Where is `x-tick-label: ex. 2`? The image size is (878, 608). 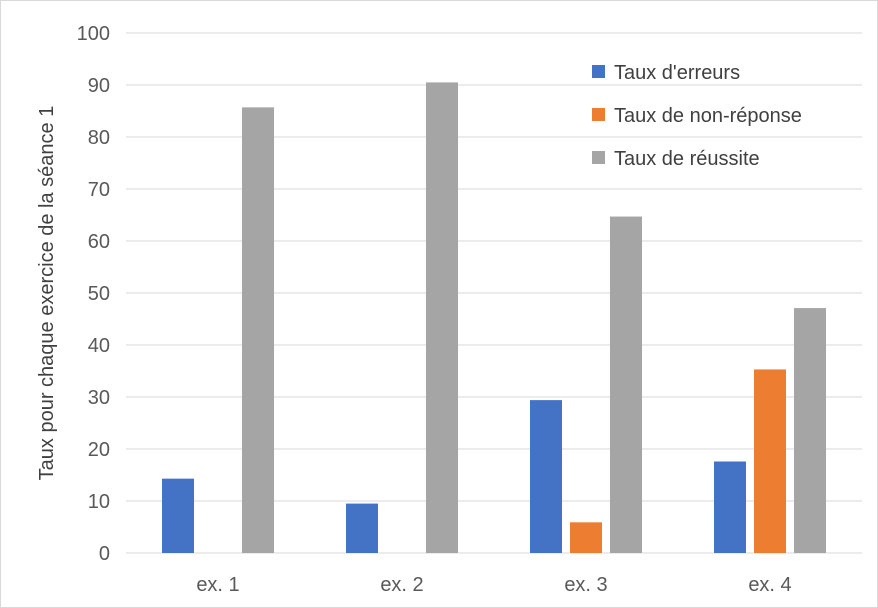
x-tick-label: ex. 2 is located at coordinates (401, 585).